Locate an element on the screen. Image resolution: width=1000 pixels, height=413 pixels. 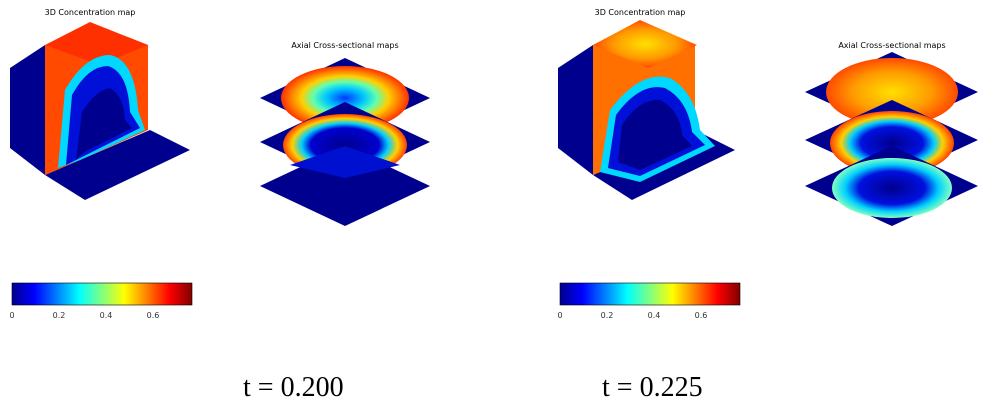
panel-1-colorbar: 0 0.2 0.4 0.6 is located at coordinates (101, 301).